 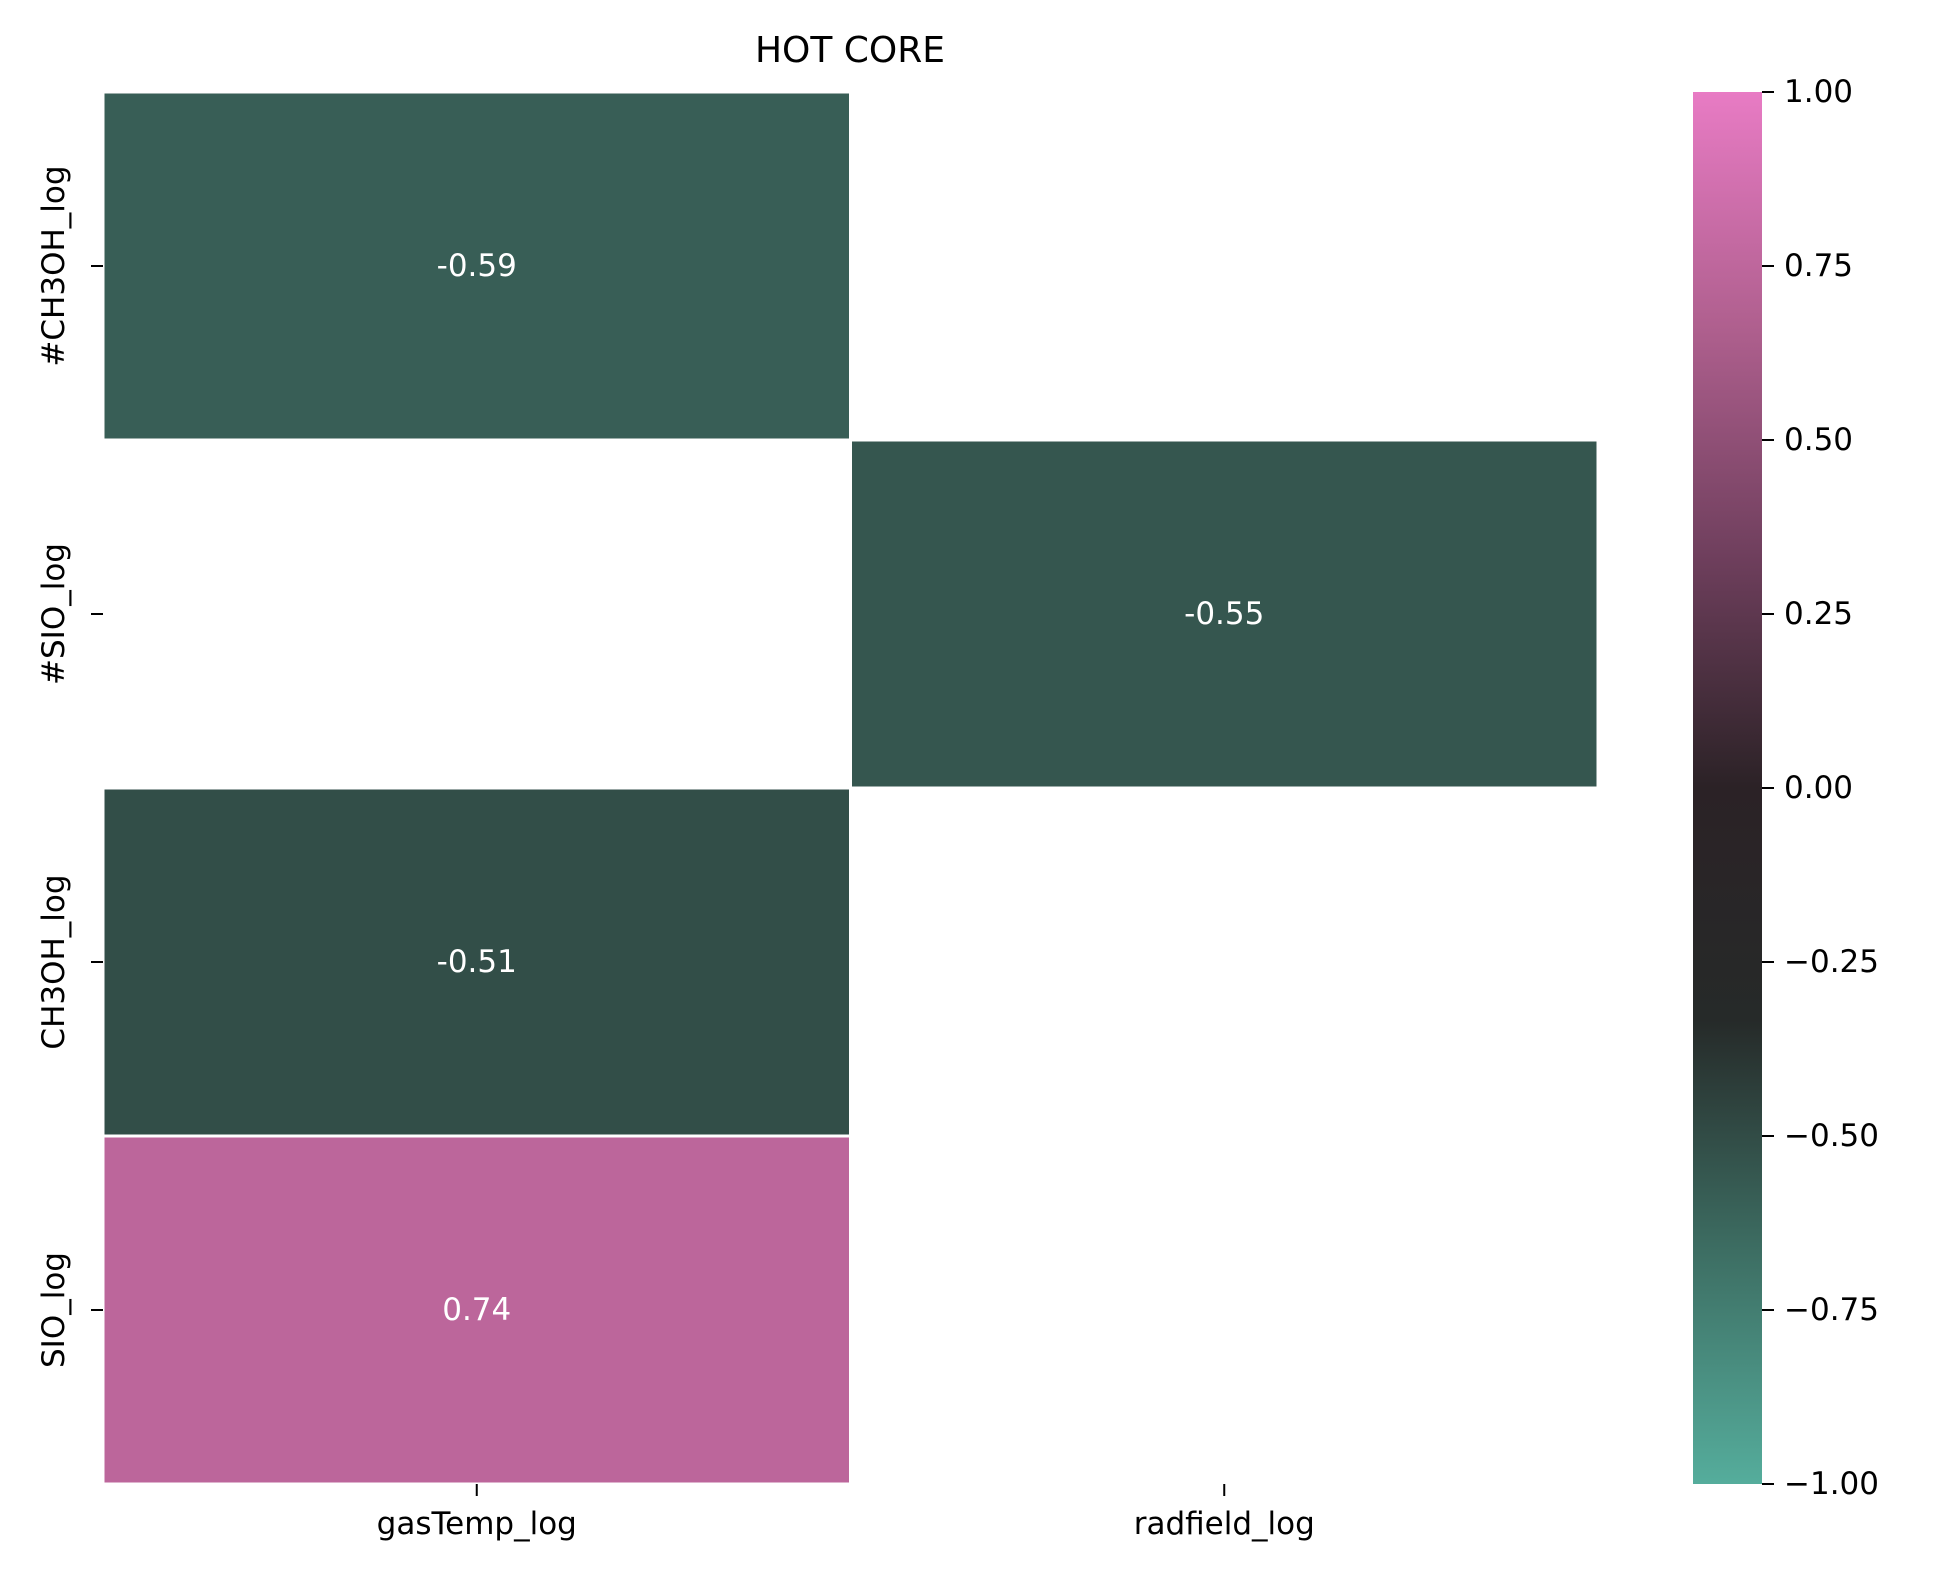 I want to click on cell-value-label: 0.74, so click(x=476, y=1310).